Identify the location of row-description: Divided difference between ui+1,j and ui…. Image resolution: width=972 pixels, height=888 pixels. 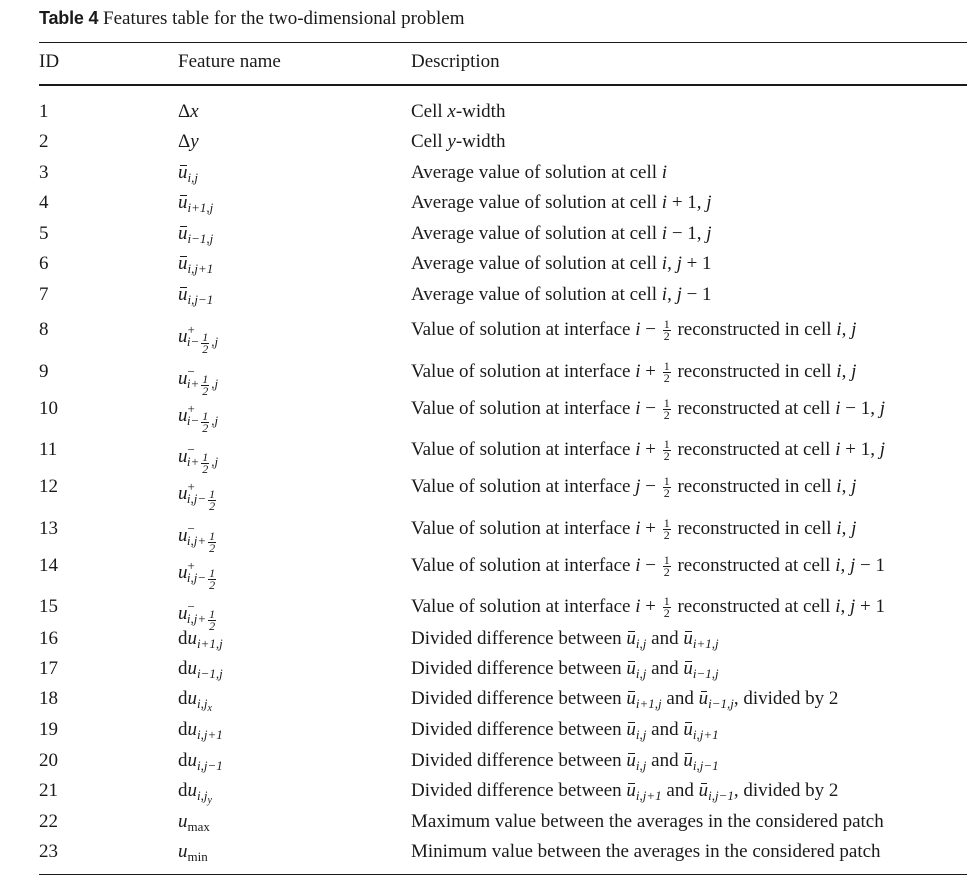
(625, 699).